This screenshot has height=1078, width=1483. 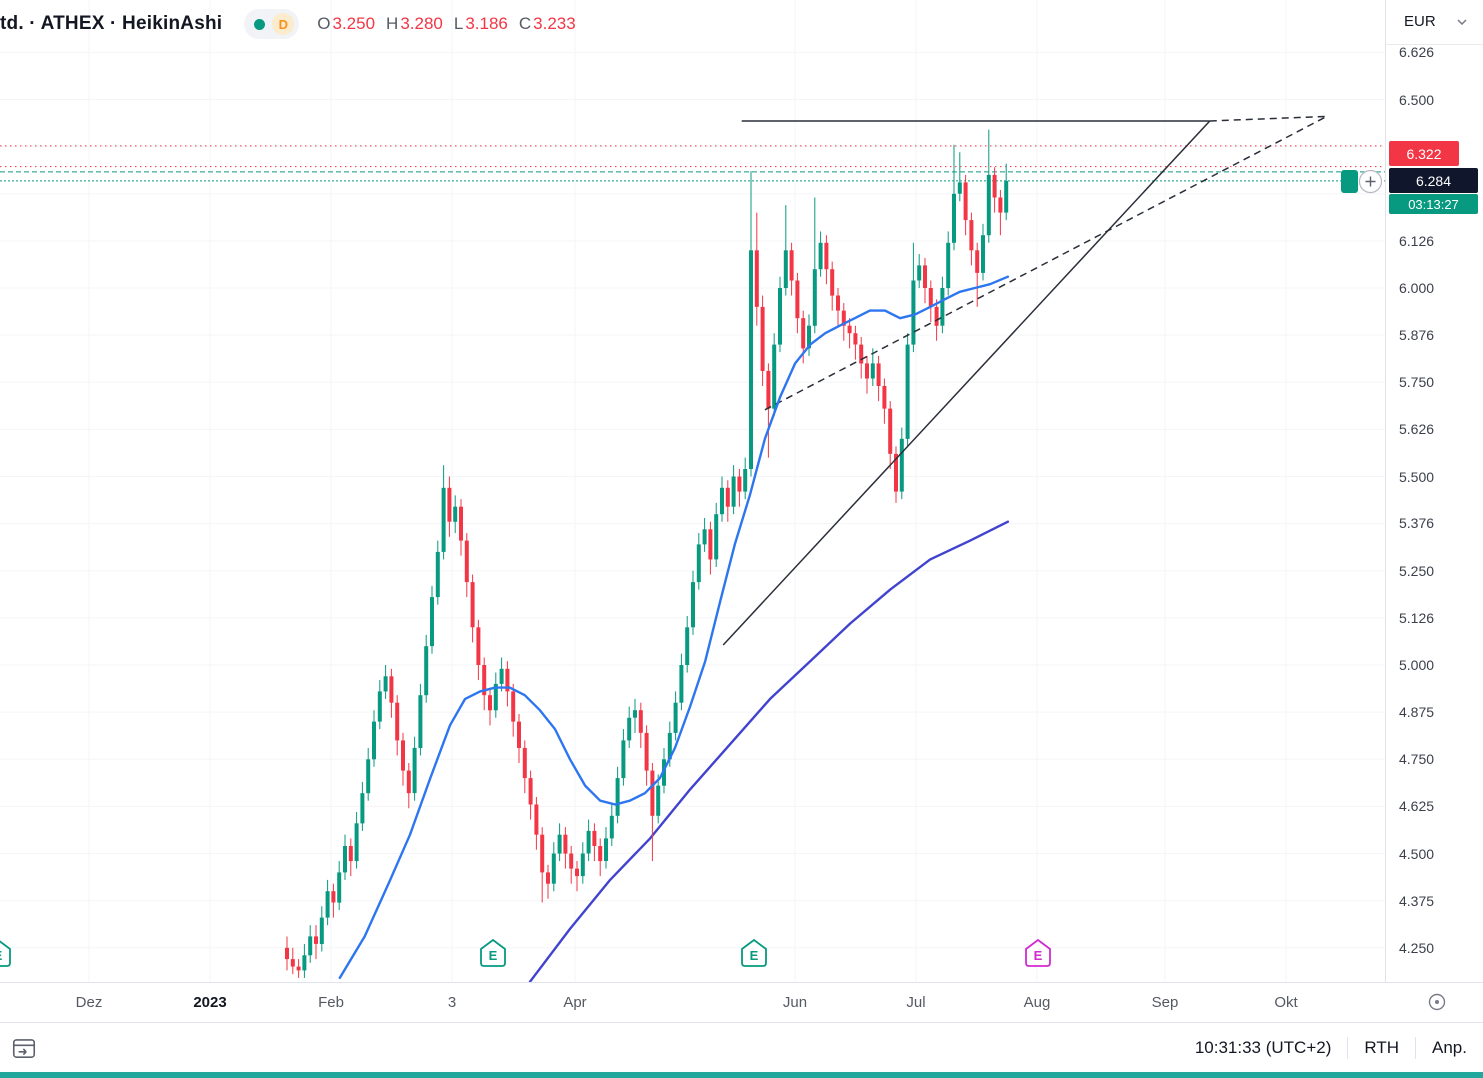 What do you see at coordinates (741, 1002) in the screenshot?
I see `time-axis: Dez 2023 Feb 3 Apr Jun Jul Aug Sep Okt` at bounding box center [741, 1002].